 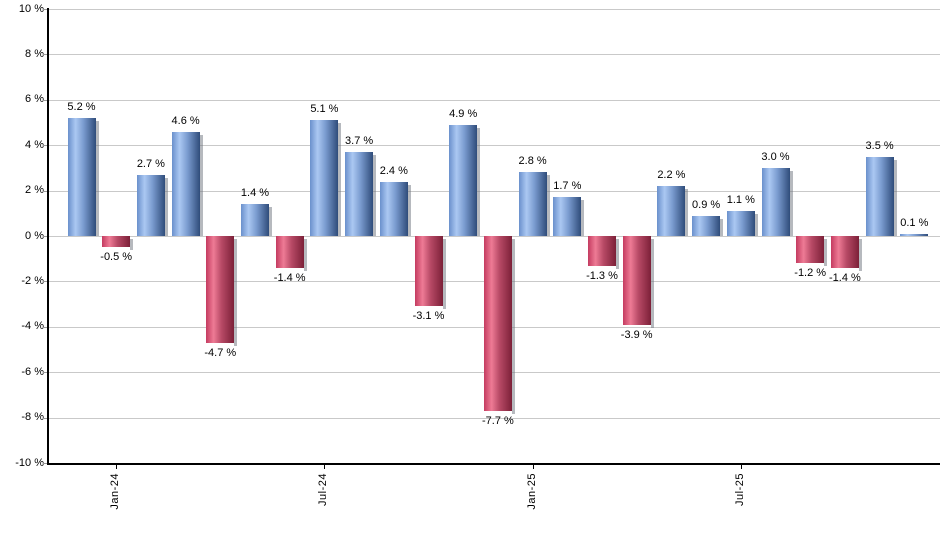 What do you see at coordinates (116, 257) in the screenshot?
I see `bar-value-label: -0.5 %` at bounding box center [116, 257].